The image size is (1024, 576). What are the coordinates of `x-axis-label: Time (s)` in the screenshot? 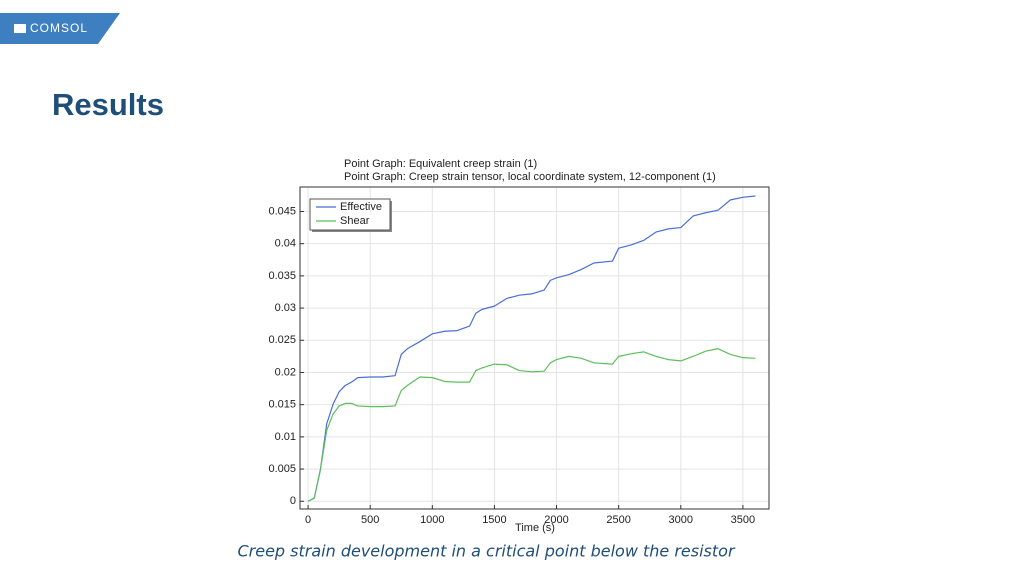 It's located at (535, 528).